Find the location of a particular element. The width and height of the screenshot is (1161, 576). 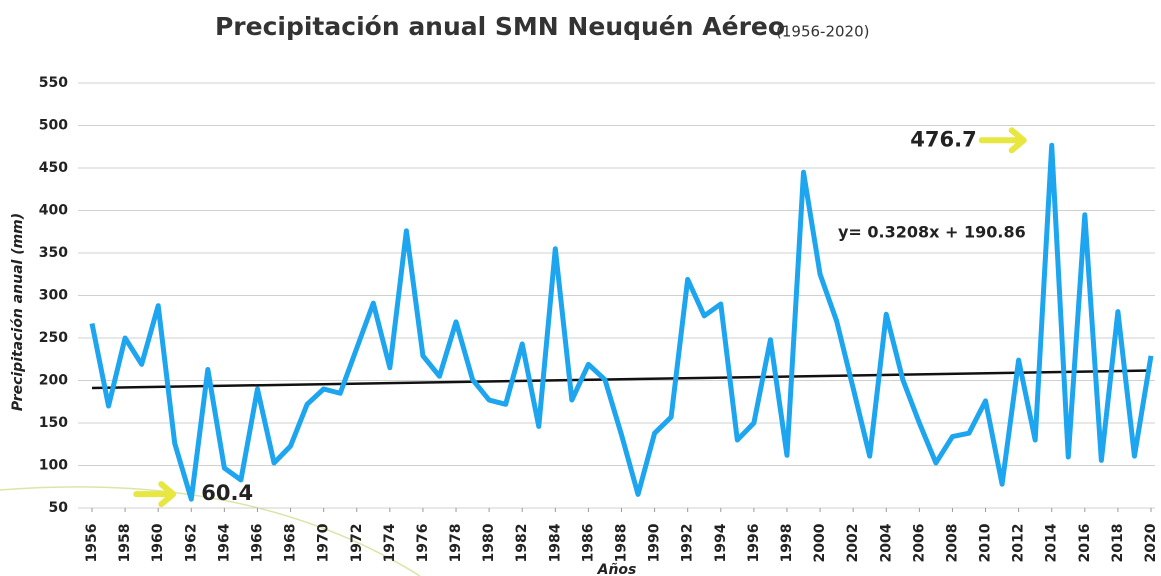

x-tick-label: 1974 is located at coordinates (390, 542).